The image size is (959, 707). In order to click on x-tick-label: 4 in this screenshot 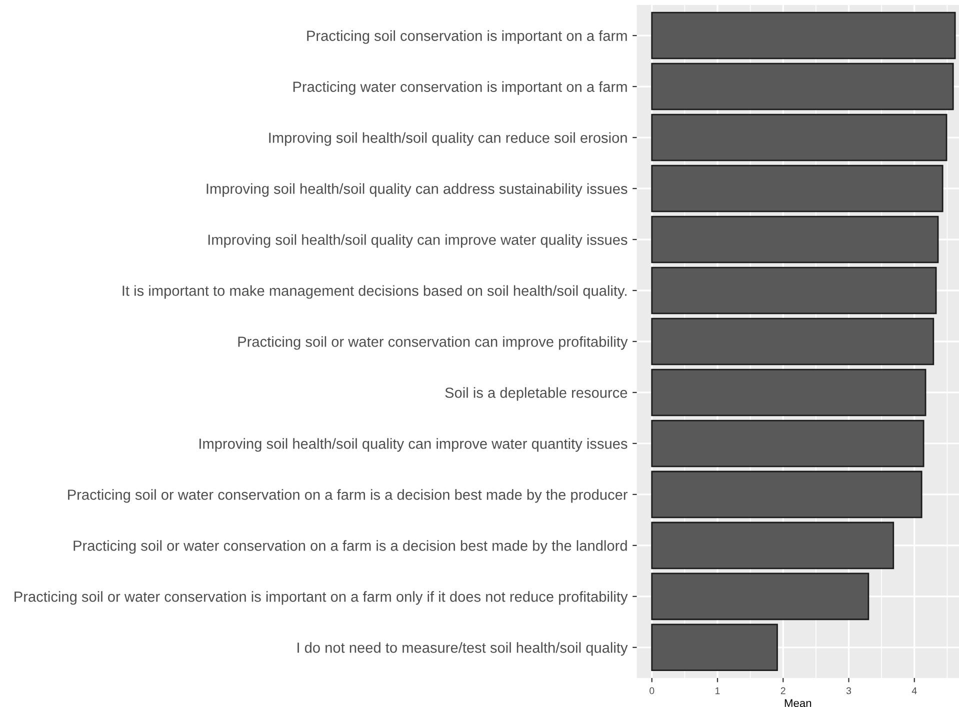, I will do `click(914, 690)`.